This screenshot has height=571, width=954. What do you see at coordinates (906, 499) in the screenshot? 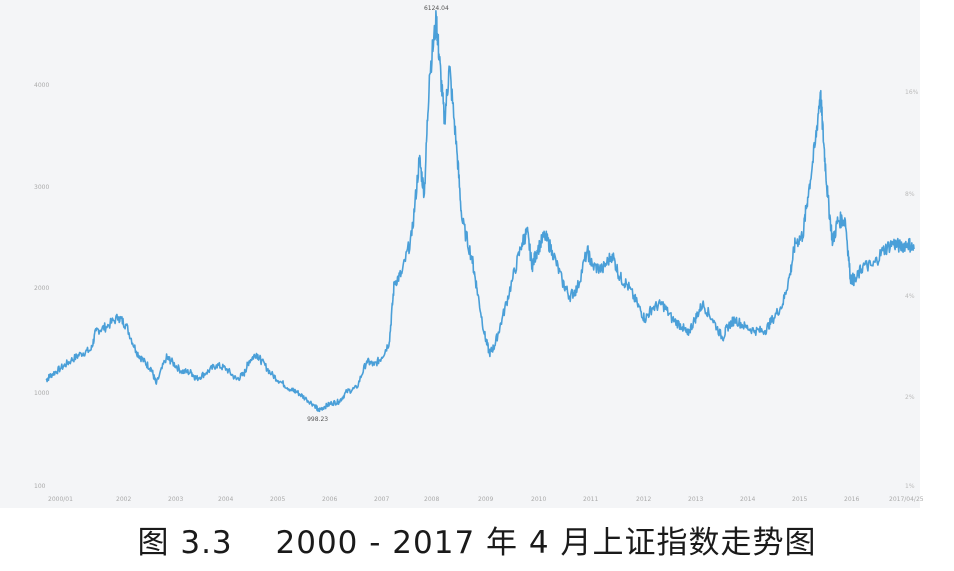
I see `x-tick-label: 2017/04/25` at bounding box center [906, 499].